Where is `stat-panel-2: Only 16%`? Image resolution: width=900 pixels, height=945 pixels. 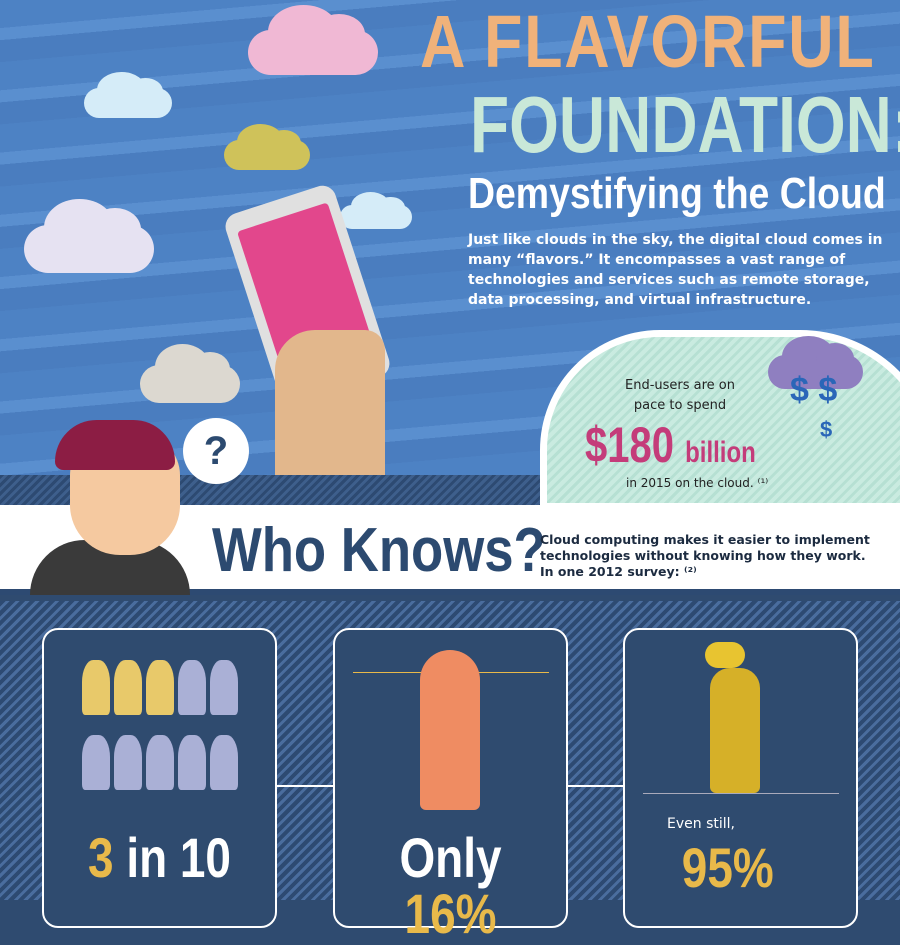
stat-panel-2: Only 16% is located at coordinates (450, 785).